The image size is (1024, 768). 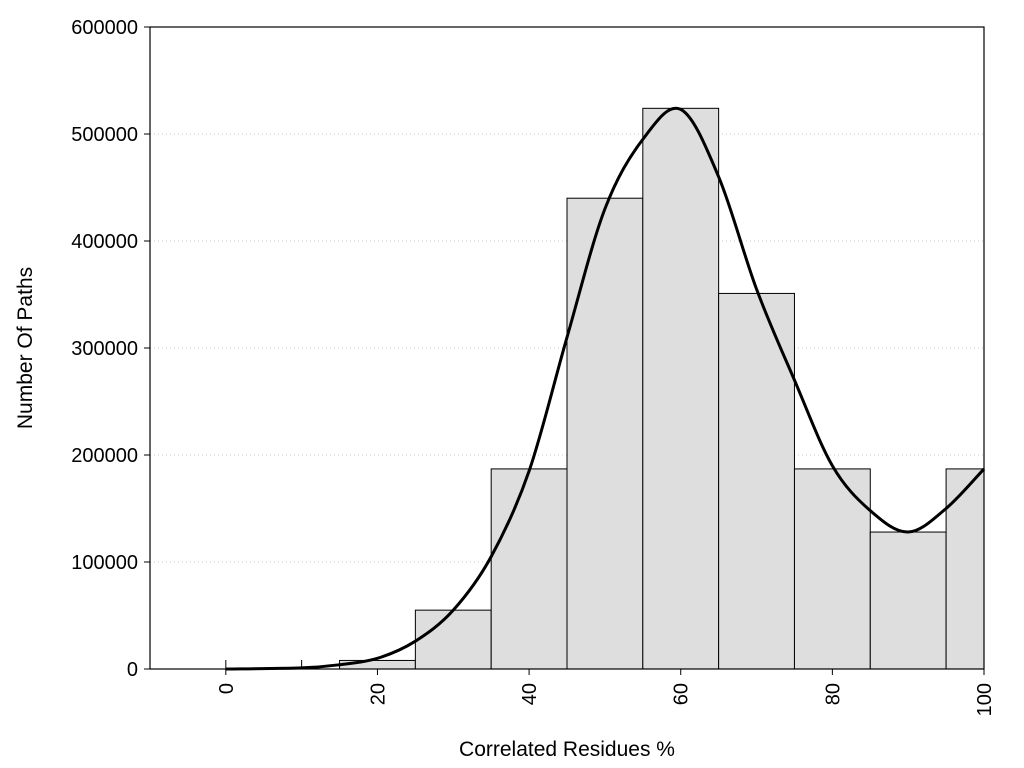 I want to click on y-axis-ticks: 0 100000 200000 300000 400000 500000 600000, so click(x=110, y=349).